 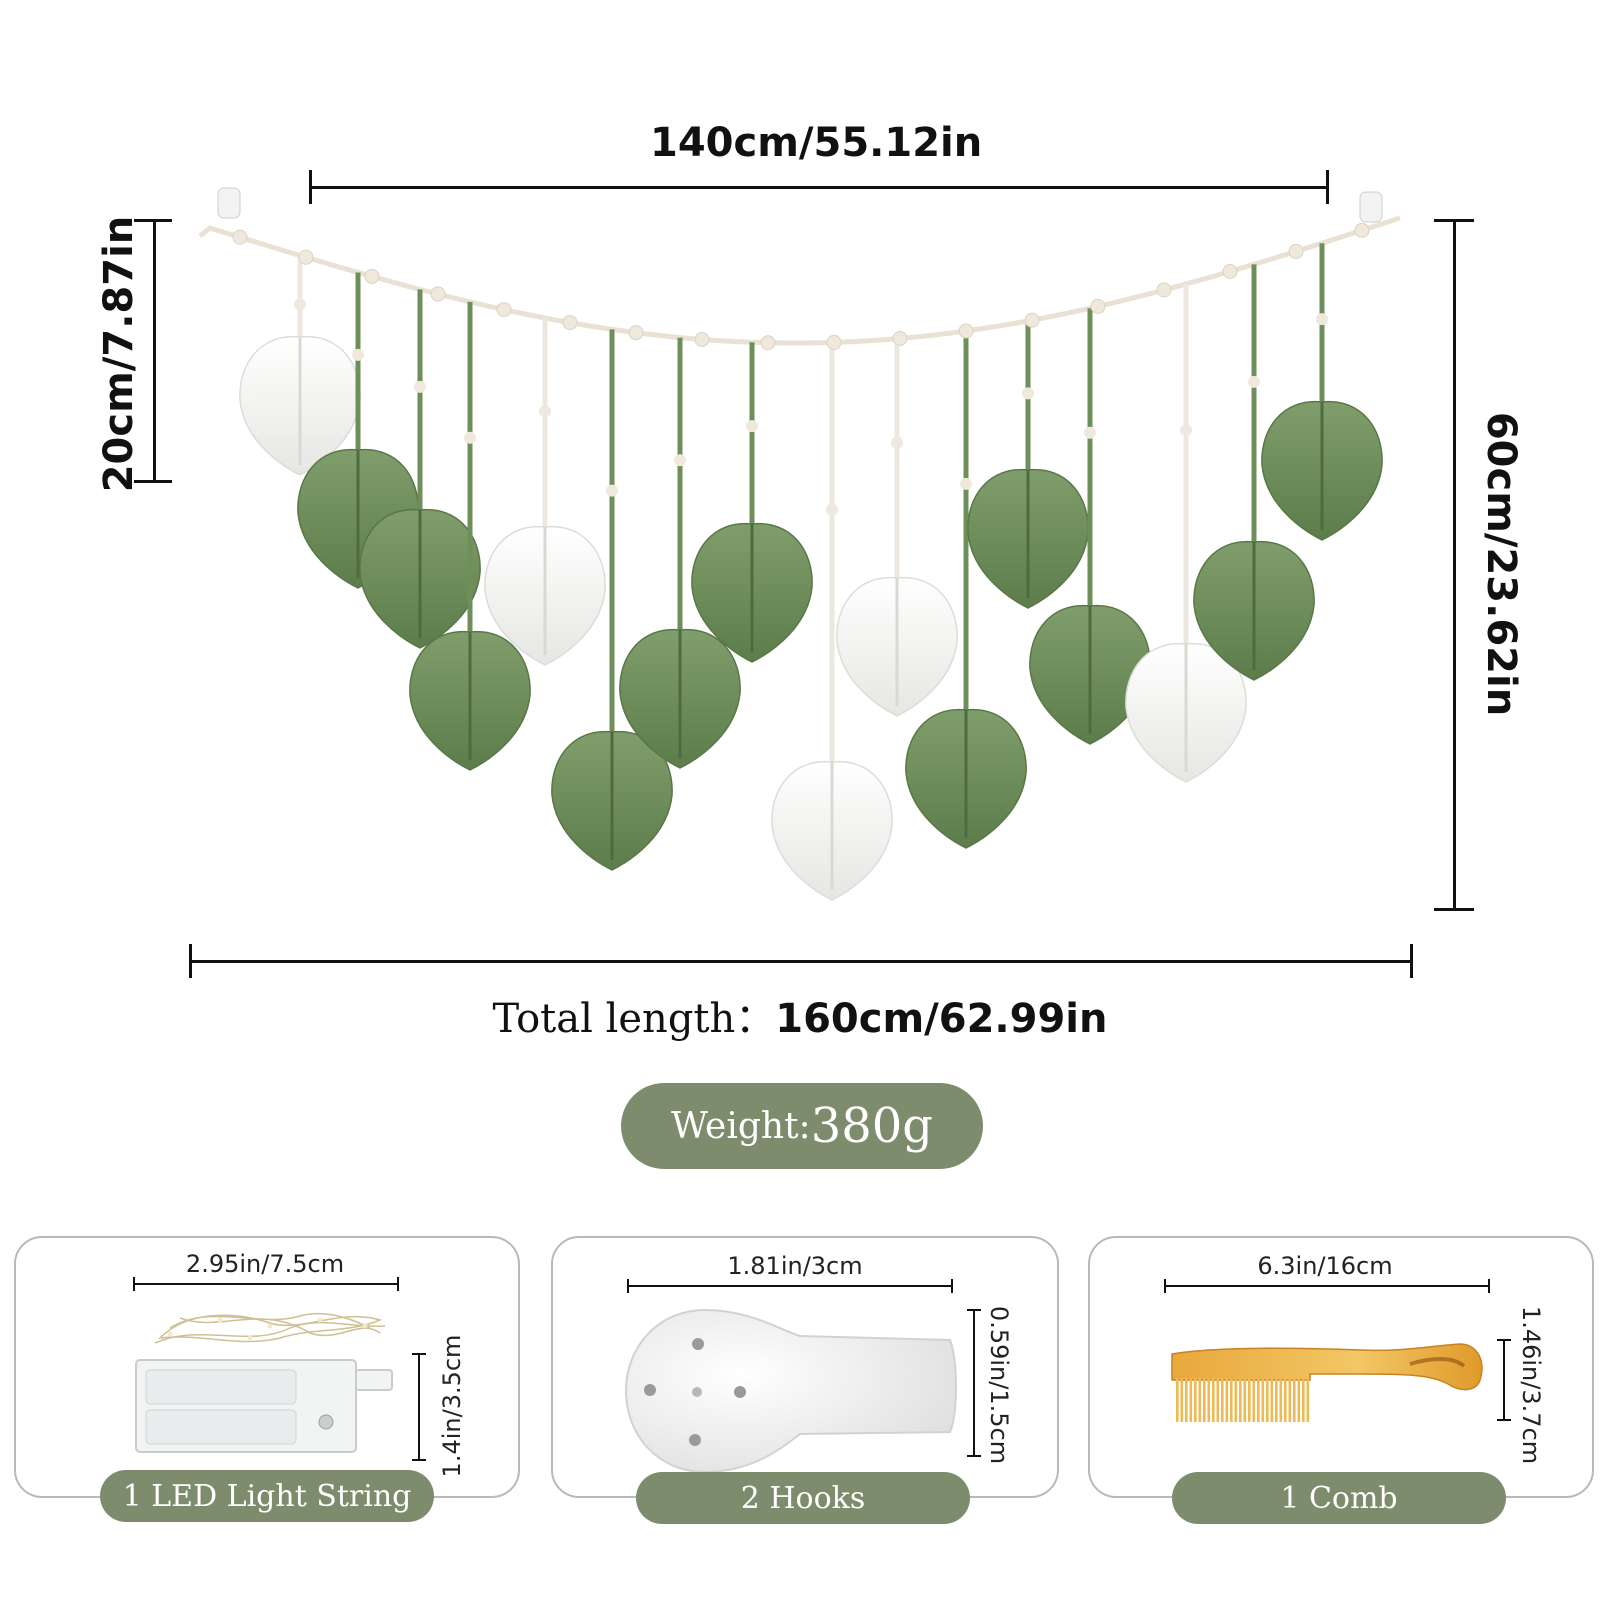 What do you see at coordinates (452, 1406) in the screenshot?
I see `led-height-label: 1.4in/3.5cm` at bounding box center [452, 1406].